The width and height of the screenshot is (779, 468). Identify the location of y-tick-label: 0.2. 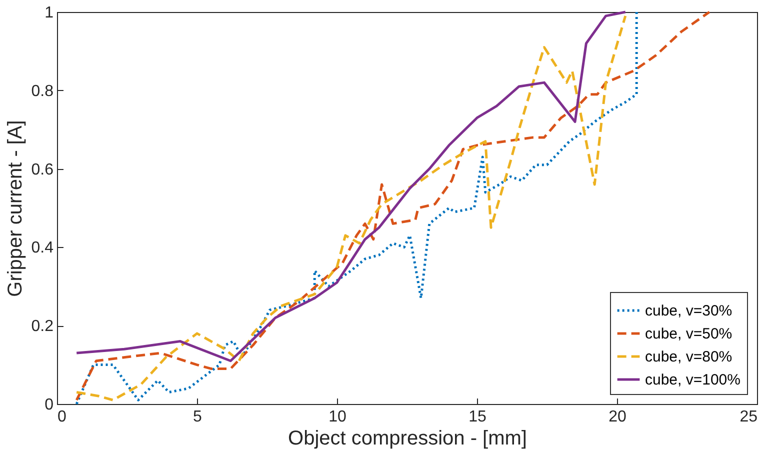
(42, 327).